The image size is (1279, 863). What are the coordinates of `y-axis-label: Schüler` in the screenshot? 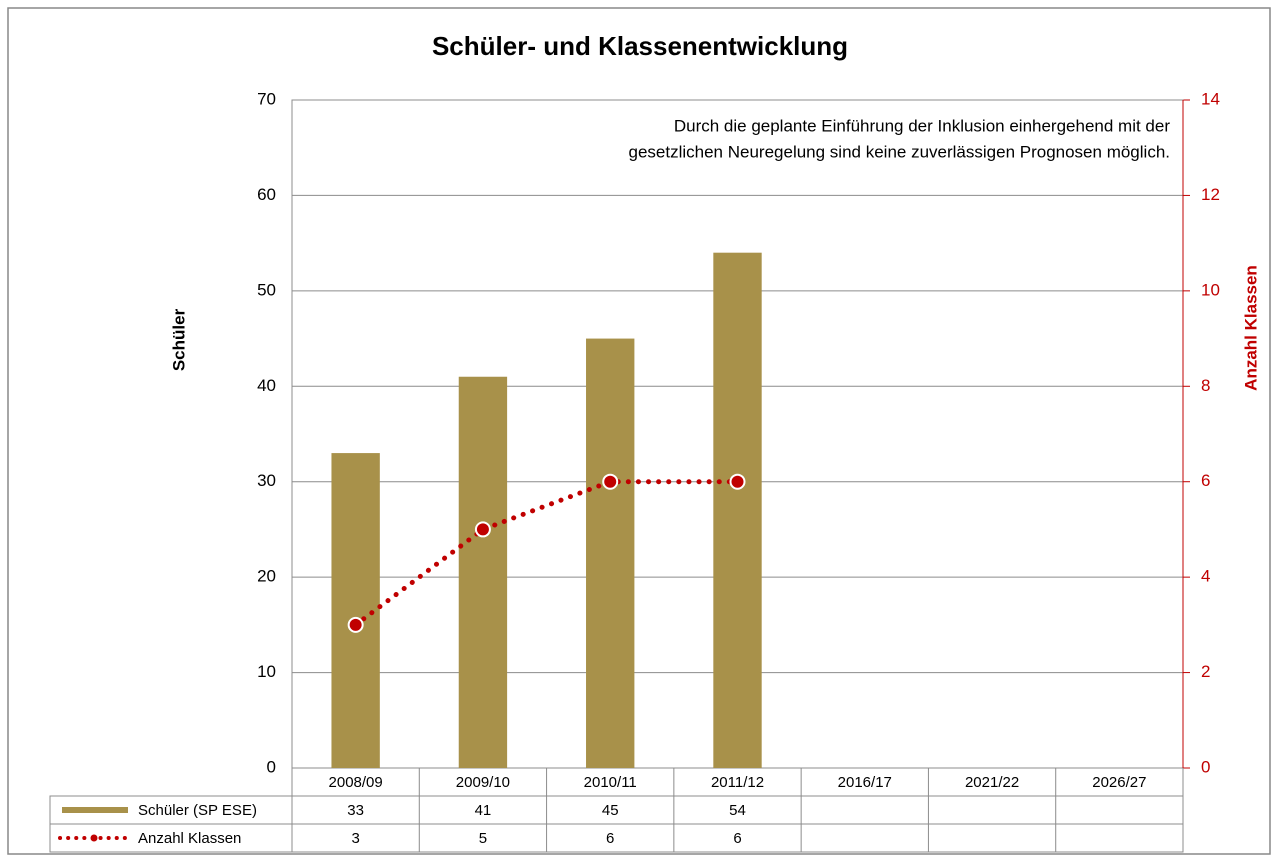 It's located at (178, 339).